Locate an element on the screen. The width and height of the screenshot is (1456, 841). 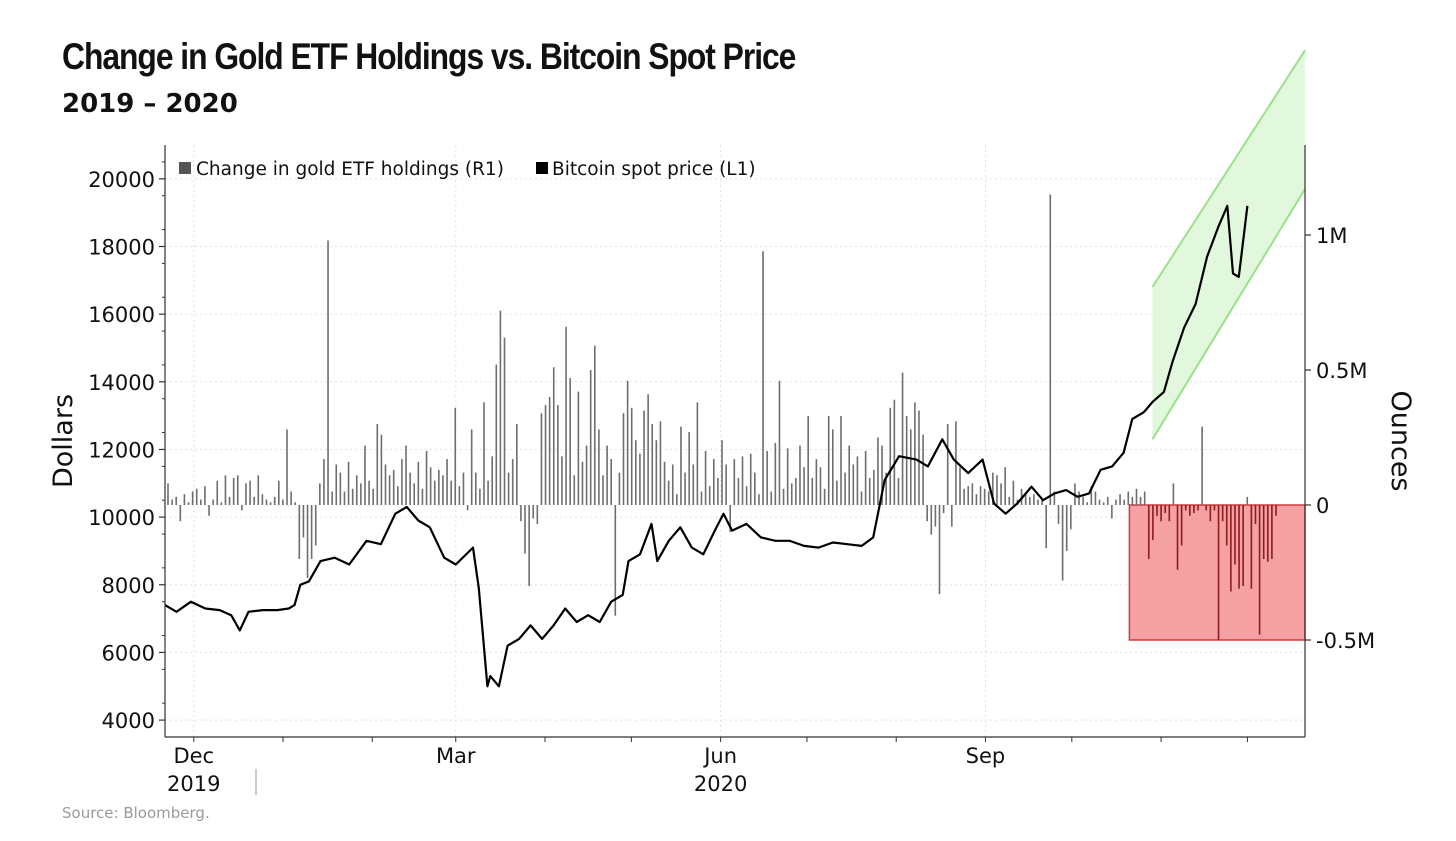
annotations-under is located at coordinates (1217, 345).